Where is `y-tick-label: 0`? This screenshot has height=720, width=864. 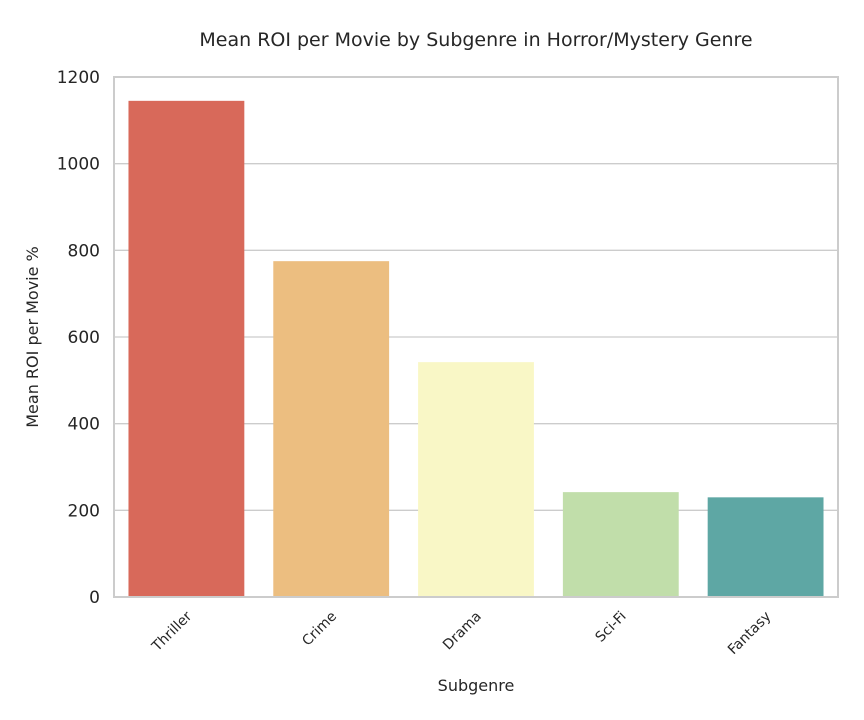 y-tick-label: 0 is located at coordinates (94, 598).